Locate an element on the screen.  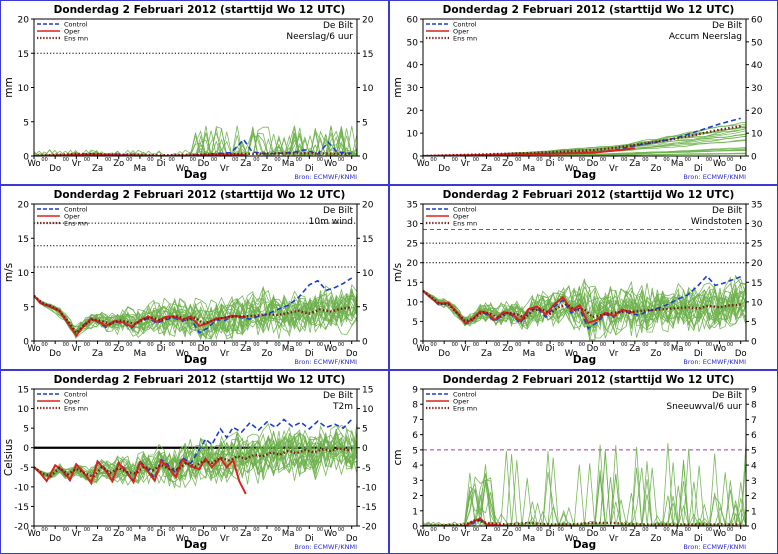
y-tick-label: 20 is located at coordinates (24, 206).